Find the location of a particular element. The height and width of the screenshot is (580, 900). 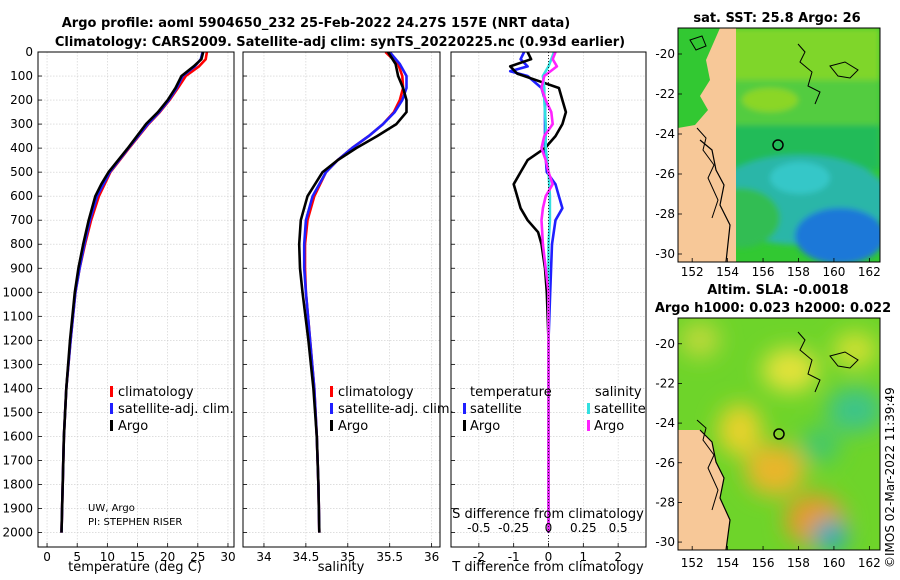

legend-label-temperature-argo: Argo is located at coordinates (485, 426).